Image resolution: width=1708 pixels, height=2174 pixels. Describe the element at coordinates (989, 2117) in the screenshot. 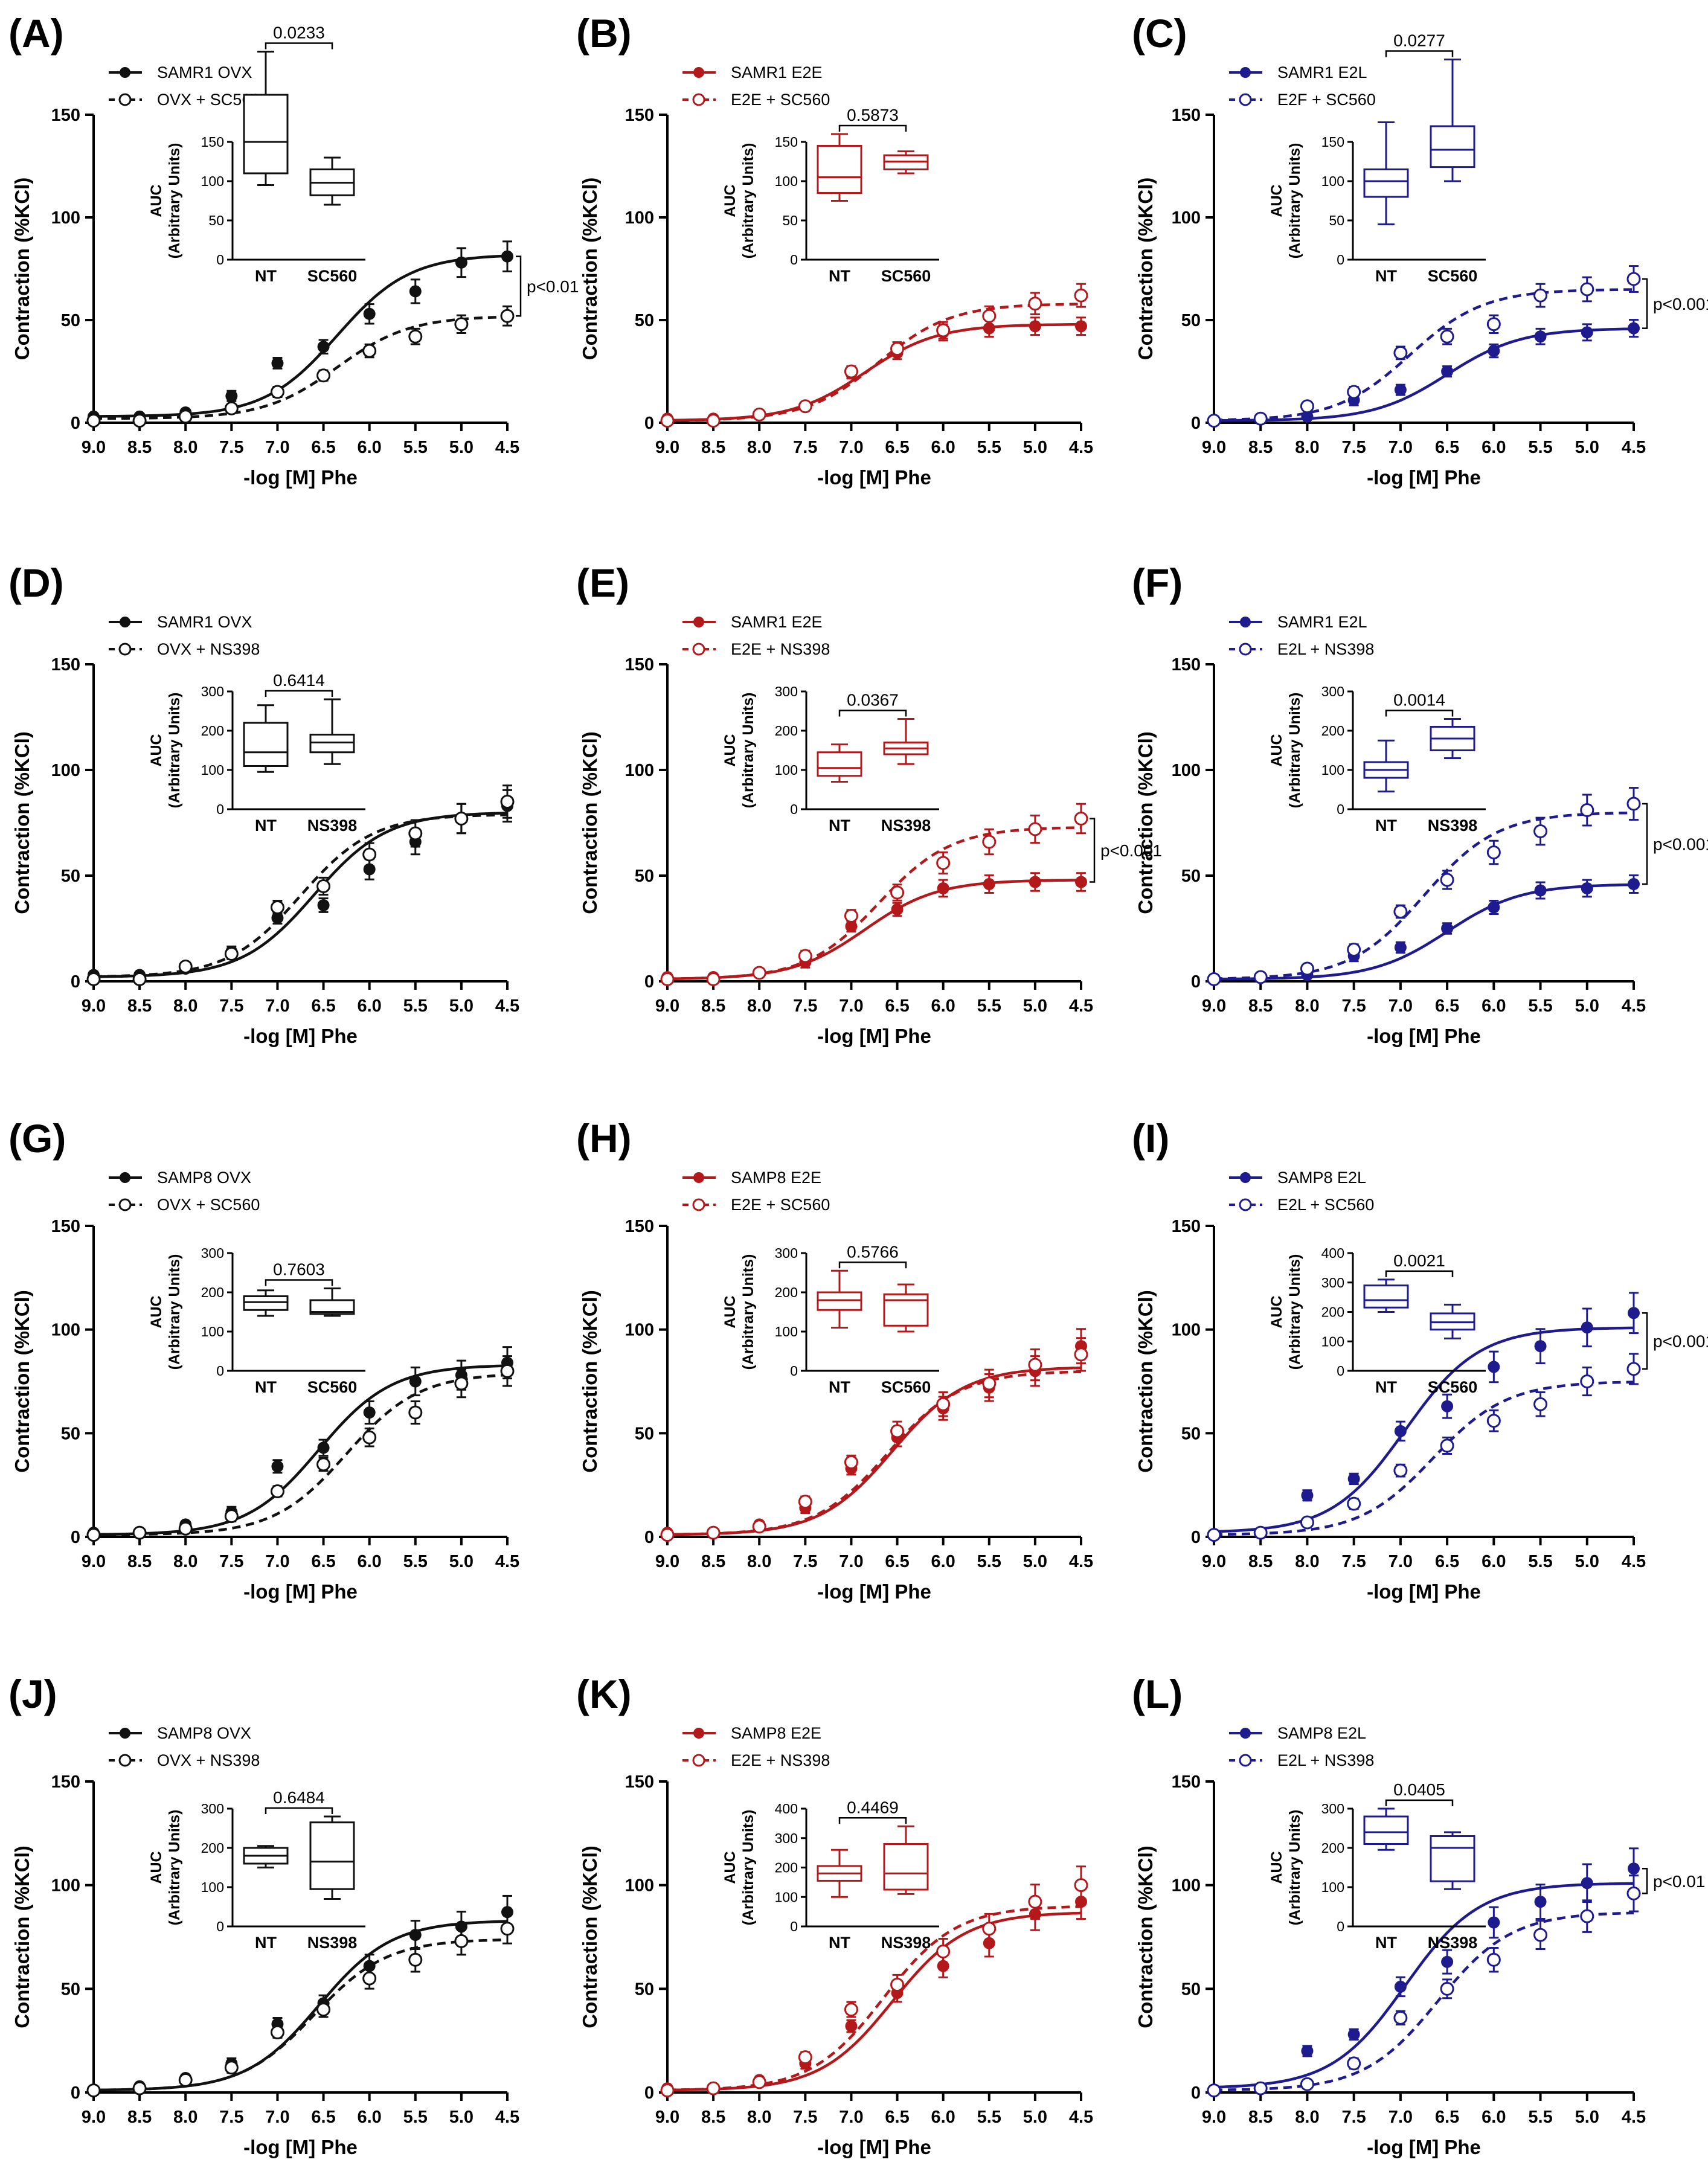

I see `x-tick-label: 5.5` at that location.